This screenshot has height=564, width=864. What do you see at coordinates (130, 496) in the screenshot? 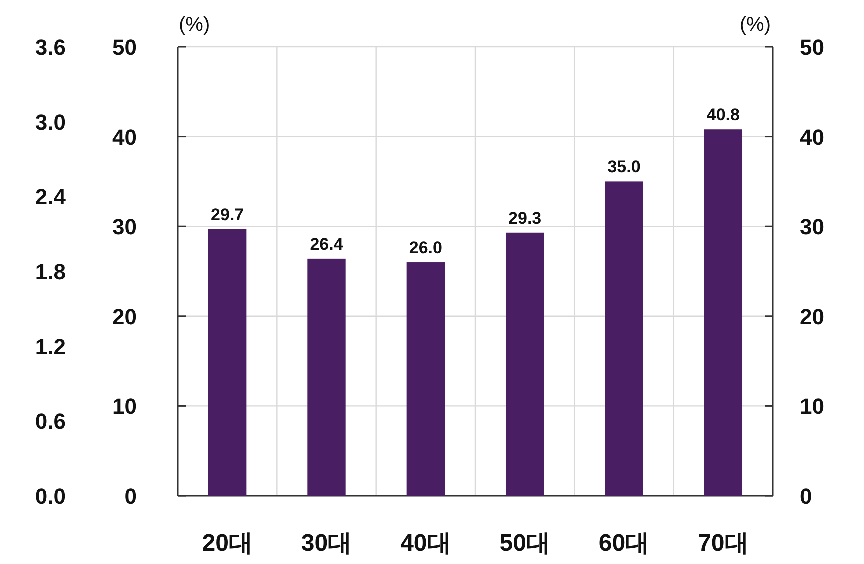
I see `y-tick: 0` at bounding box center [130, 496].